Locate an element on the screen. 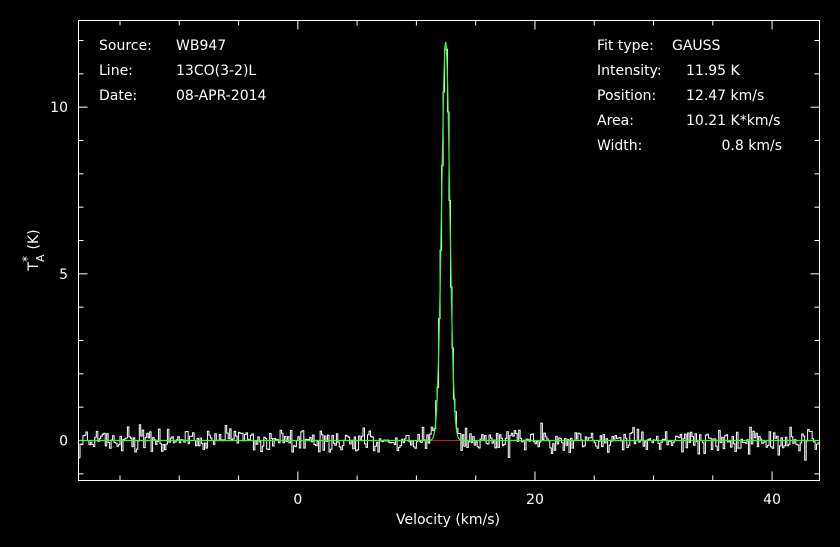 This screenshot has width=840, height=547. intensity-key: Intensity: is located at coordinates (629, 71).